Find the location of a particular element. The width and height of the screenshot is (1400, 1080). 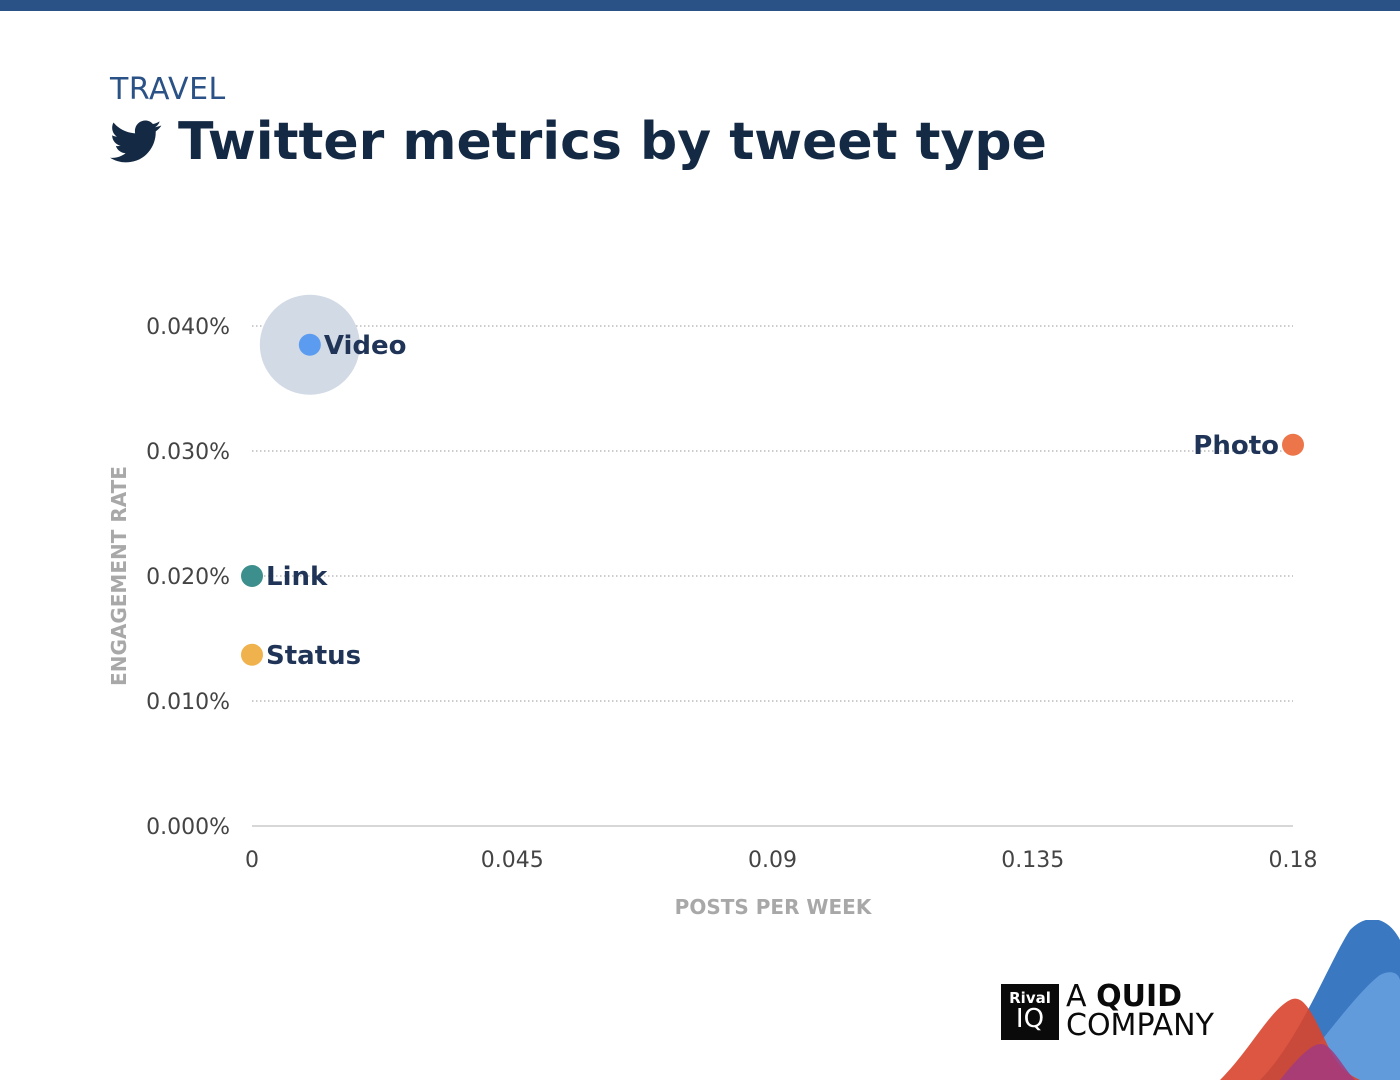

data-point-video is located at coordinates (309, 344).